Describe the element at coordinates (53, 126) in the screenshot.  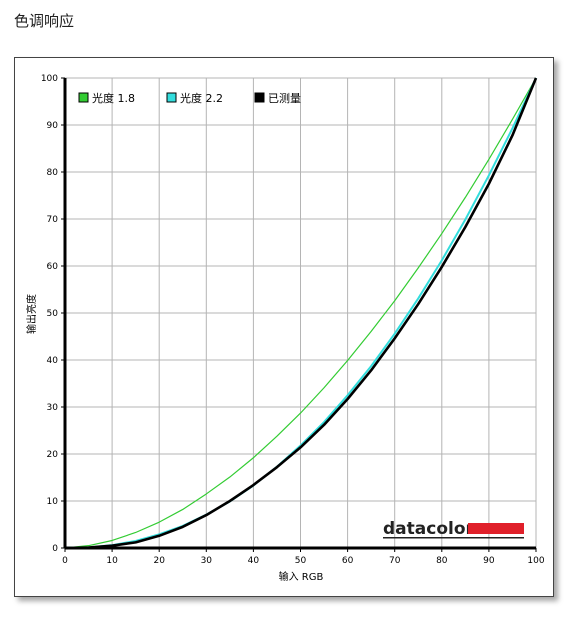
I see `y-tick-label: 90` at that location.